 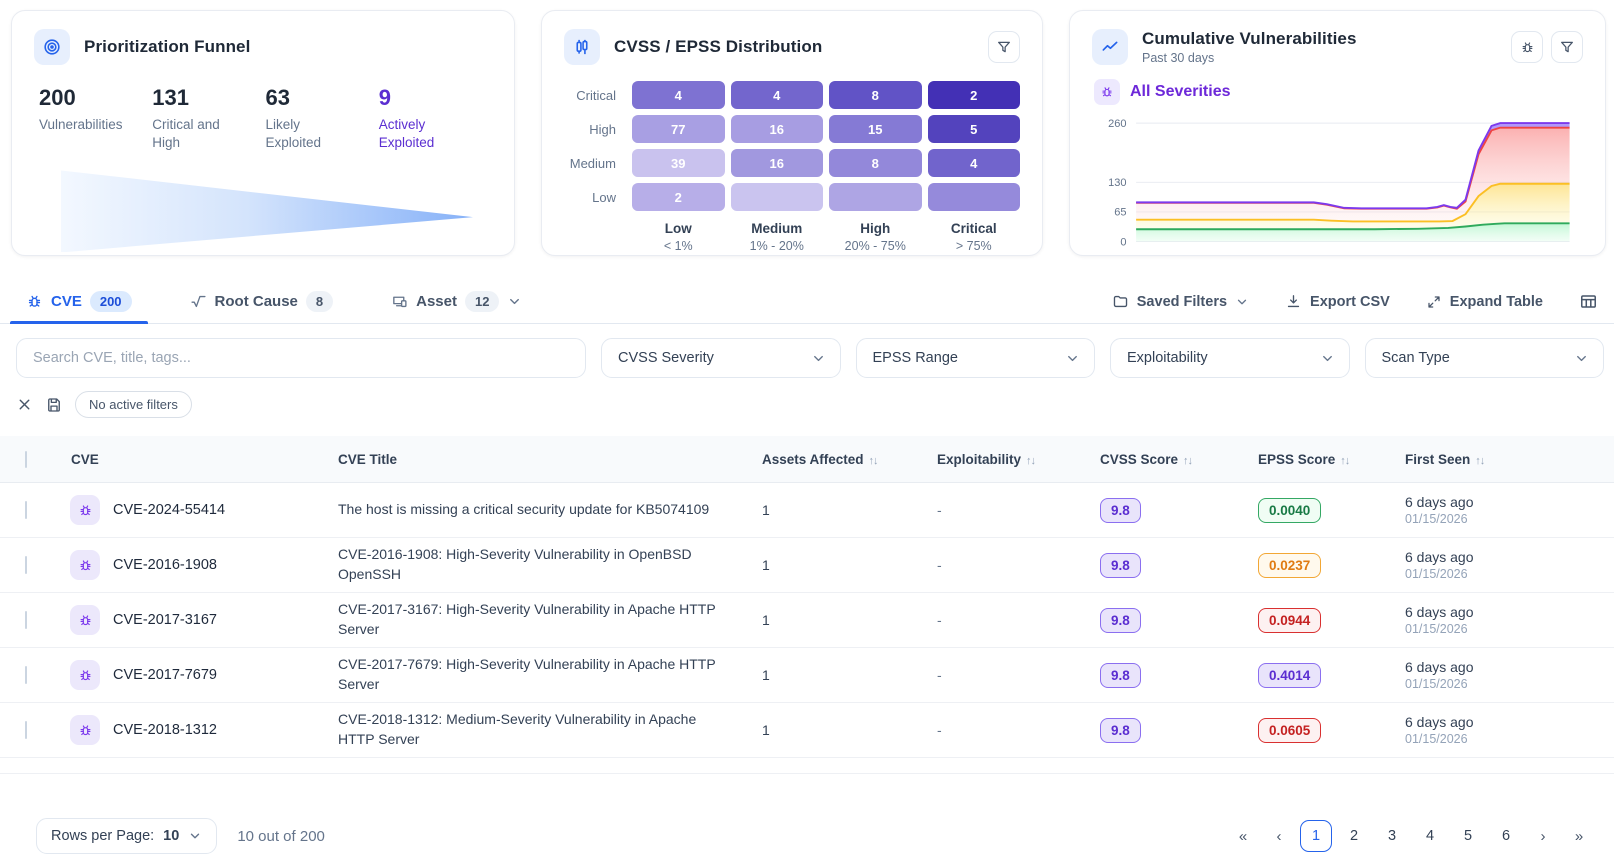 What do you see at coordinates (604, 197) in the screenshot?
I see `matrix-row-label: Low` at bounding box center [604, 197].